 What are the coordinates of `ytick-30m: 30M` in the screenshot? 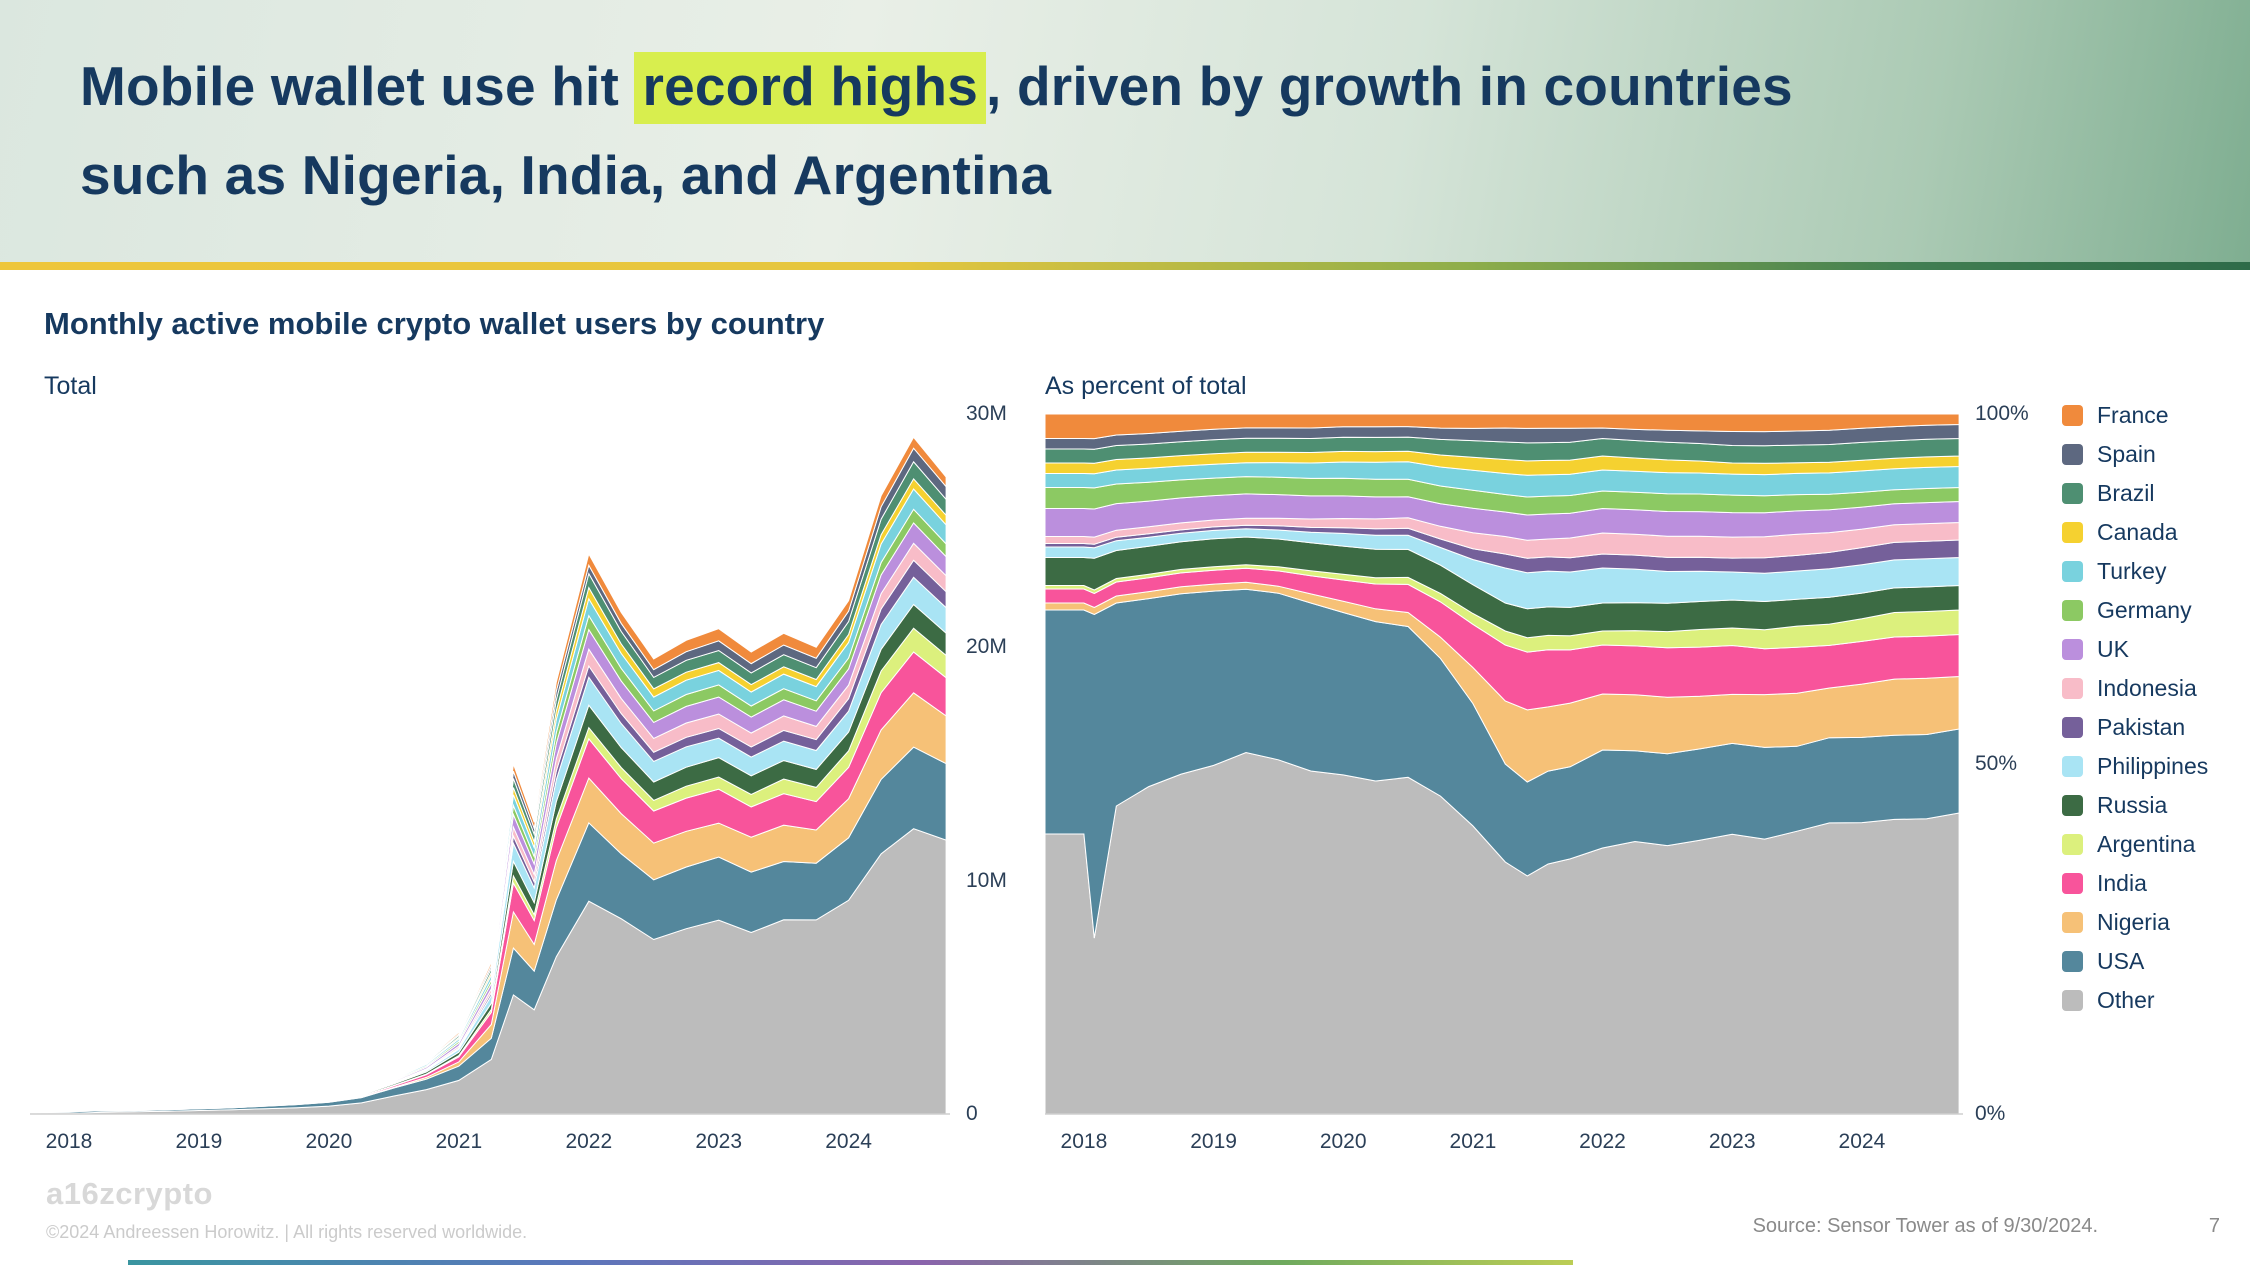 It's located at (986, 413).